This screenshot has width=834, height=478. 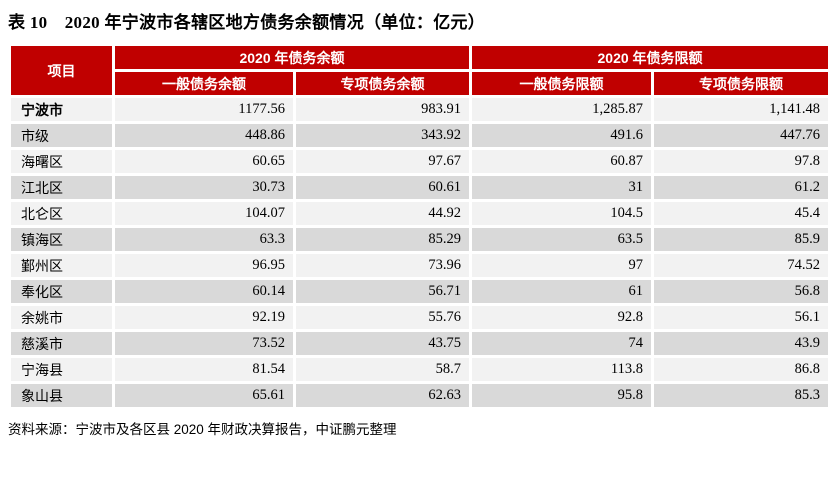 I want to click on cell-special-limit: 97.8, so click(x=741, y=161).